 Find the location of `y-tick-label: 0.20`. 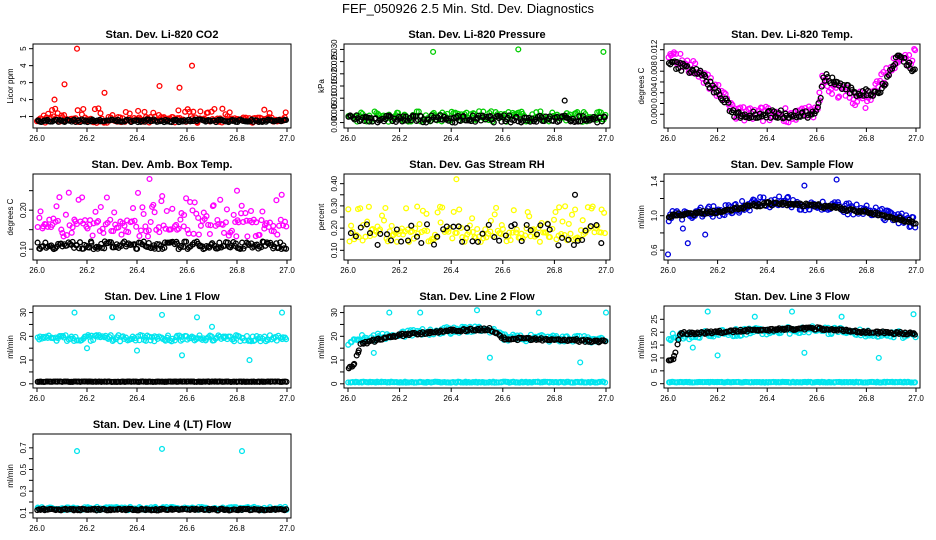

y-tick-label: 0.20 is located at coordinates (334, 228).